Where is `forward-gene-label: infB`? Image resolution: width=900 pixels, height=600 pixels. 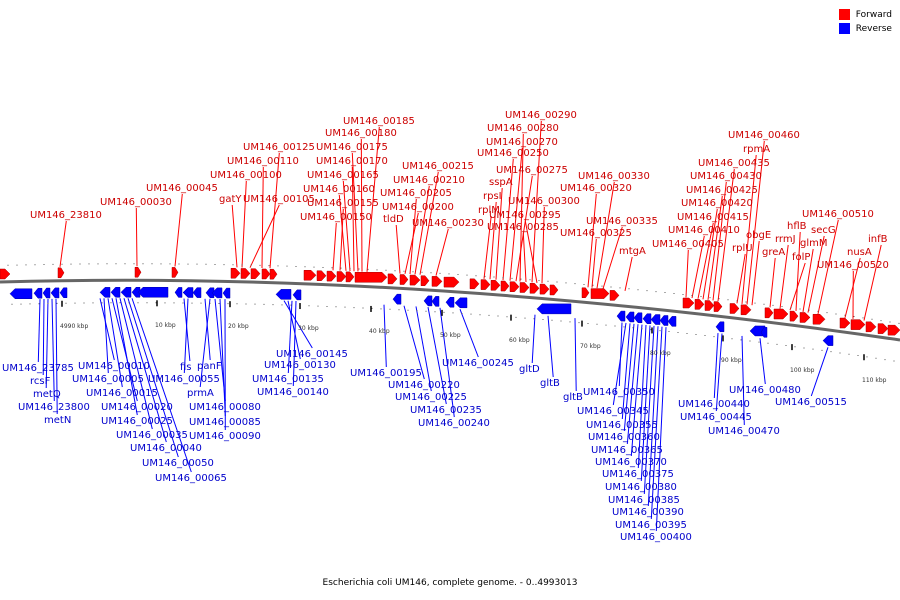 forward-gene-label: infB is located at coordinates (878, 239).